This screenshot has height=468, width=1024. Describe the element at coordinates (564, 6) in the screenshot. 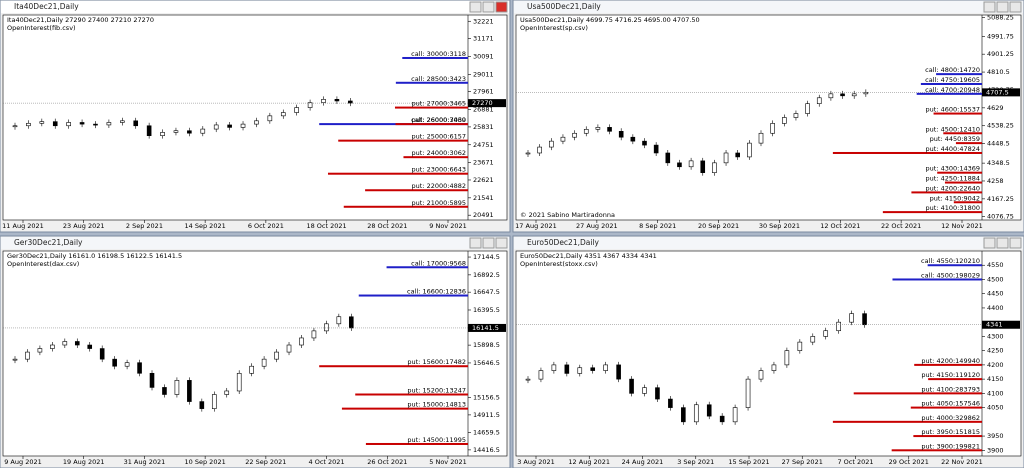

I see `window-title: Usa500Dec21,Daily` at that location.